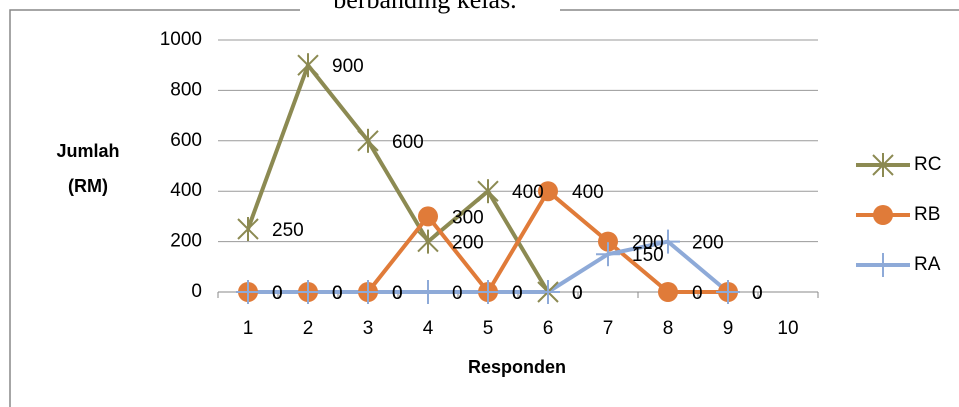 The height and width of the screenshot is (407, 959). I want to click on x-tick-label: 6, so click(548, 328).